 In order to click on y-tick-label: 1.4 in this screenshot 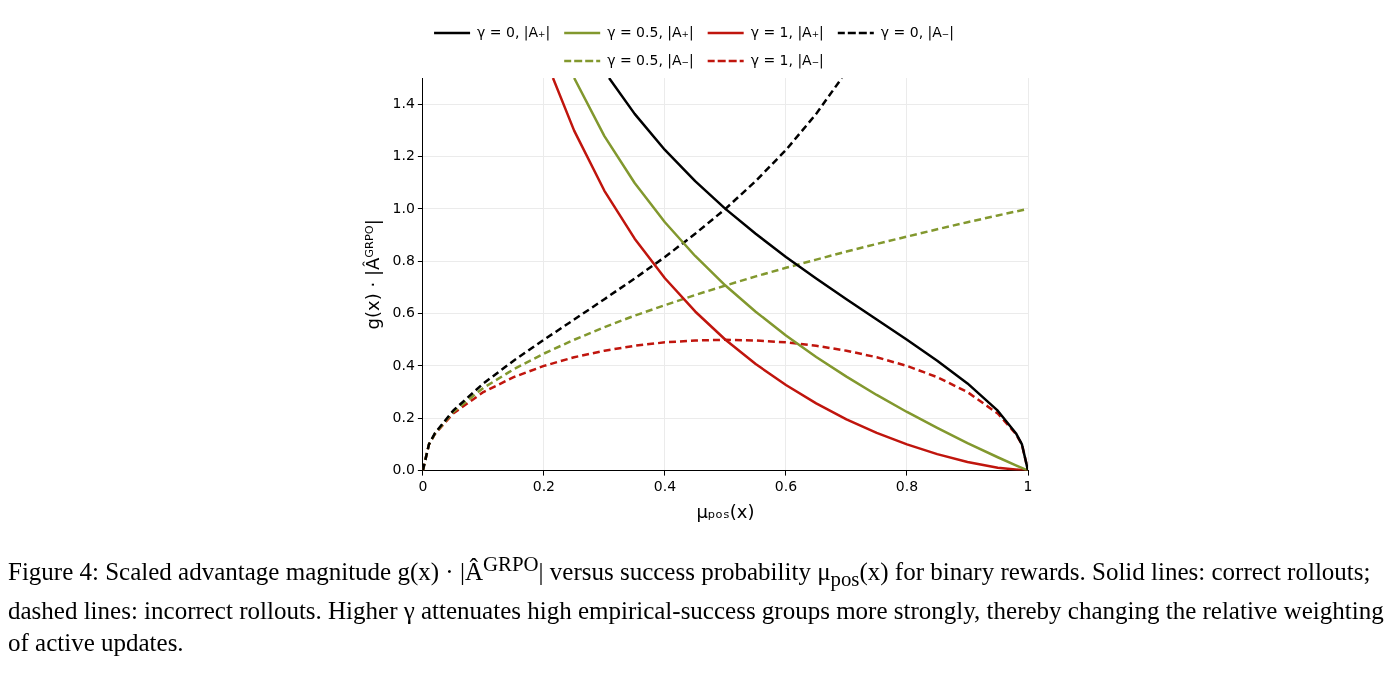, I will do `click(403, 102)`.